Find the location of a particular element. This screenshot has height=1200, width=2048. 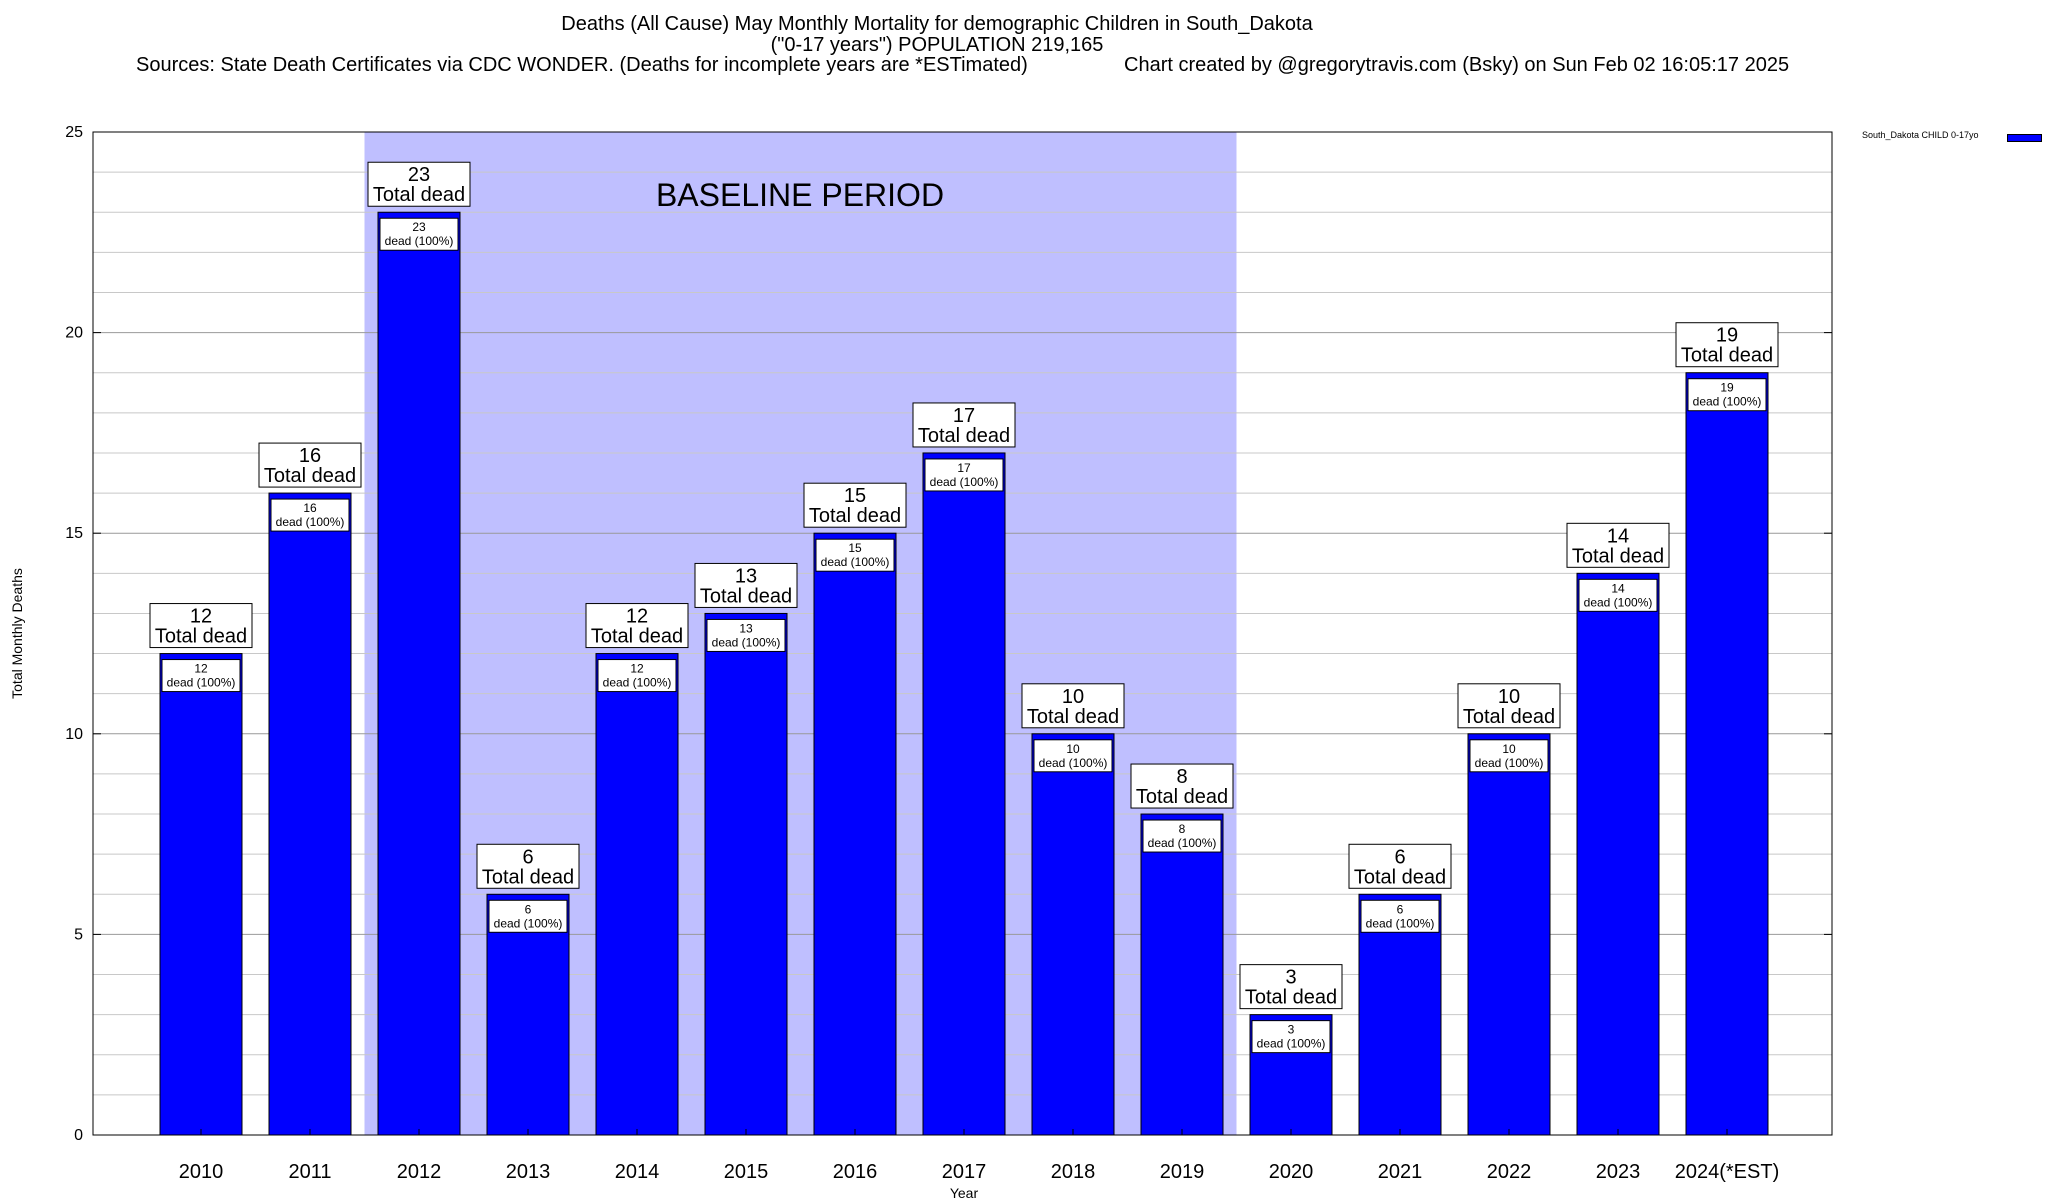

bar-top-value: 17 is located at coordinates (964, 416).